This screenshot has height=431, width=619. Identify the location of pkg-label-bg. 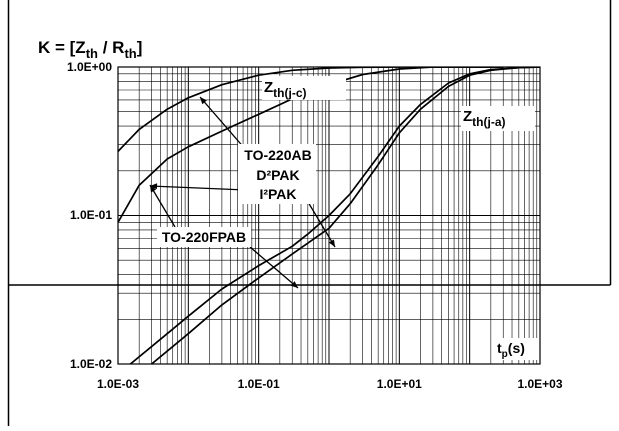
(277, 174).